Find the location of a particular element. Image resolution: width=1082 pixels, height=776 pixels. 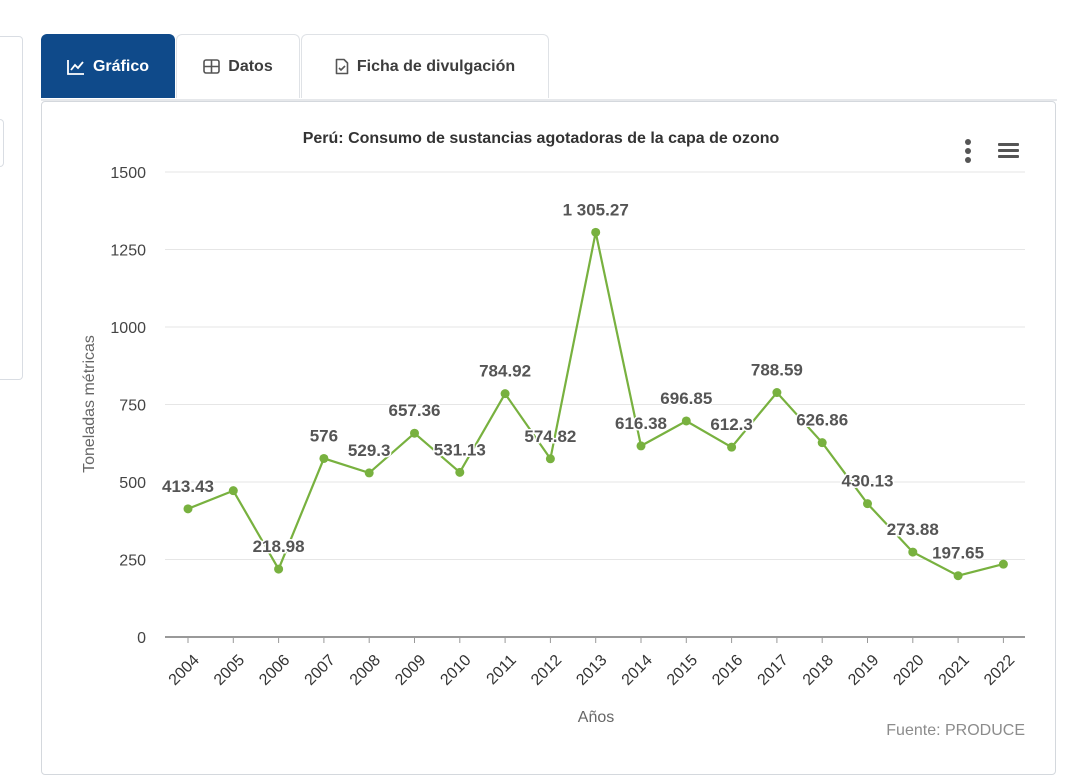

y-tick-label: 500 is located at coordinates (132, 483).